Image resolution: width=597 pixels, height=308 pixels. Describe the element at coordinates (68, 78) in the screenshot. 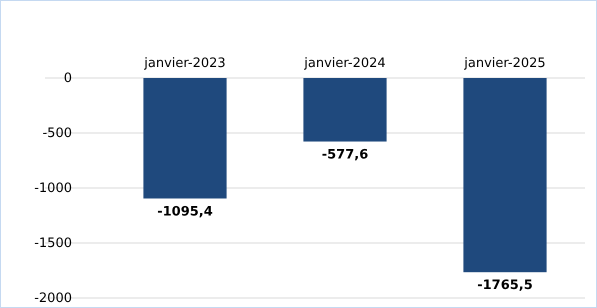

I see `y-tick-label: 0` at that location.